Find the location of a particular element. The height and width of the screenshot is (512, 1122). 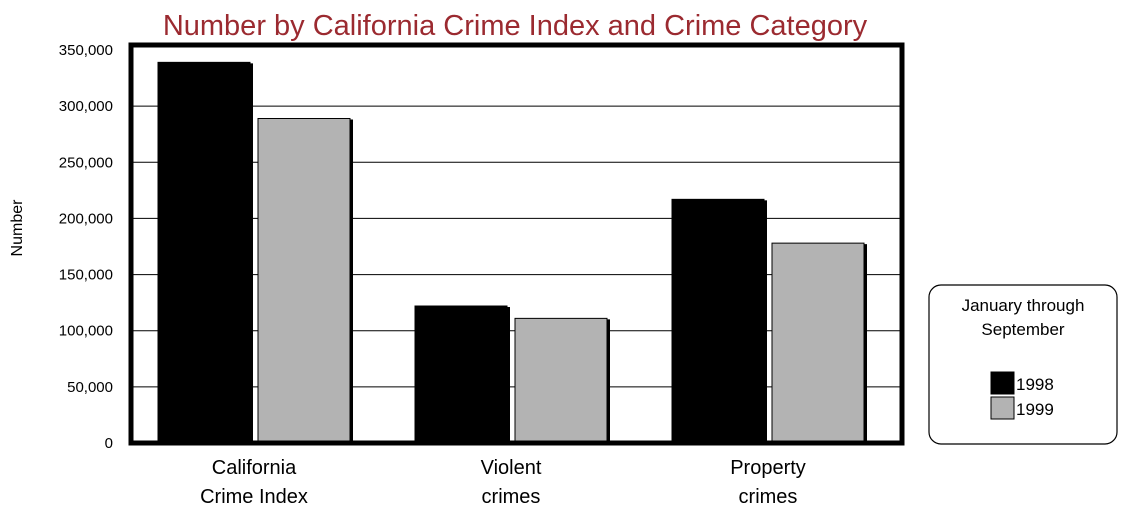

category-label: Crime Index is located at coordinates (254, 497).